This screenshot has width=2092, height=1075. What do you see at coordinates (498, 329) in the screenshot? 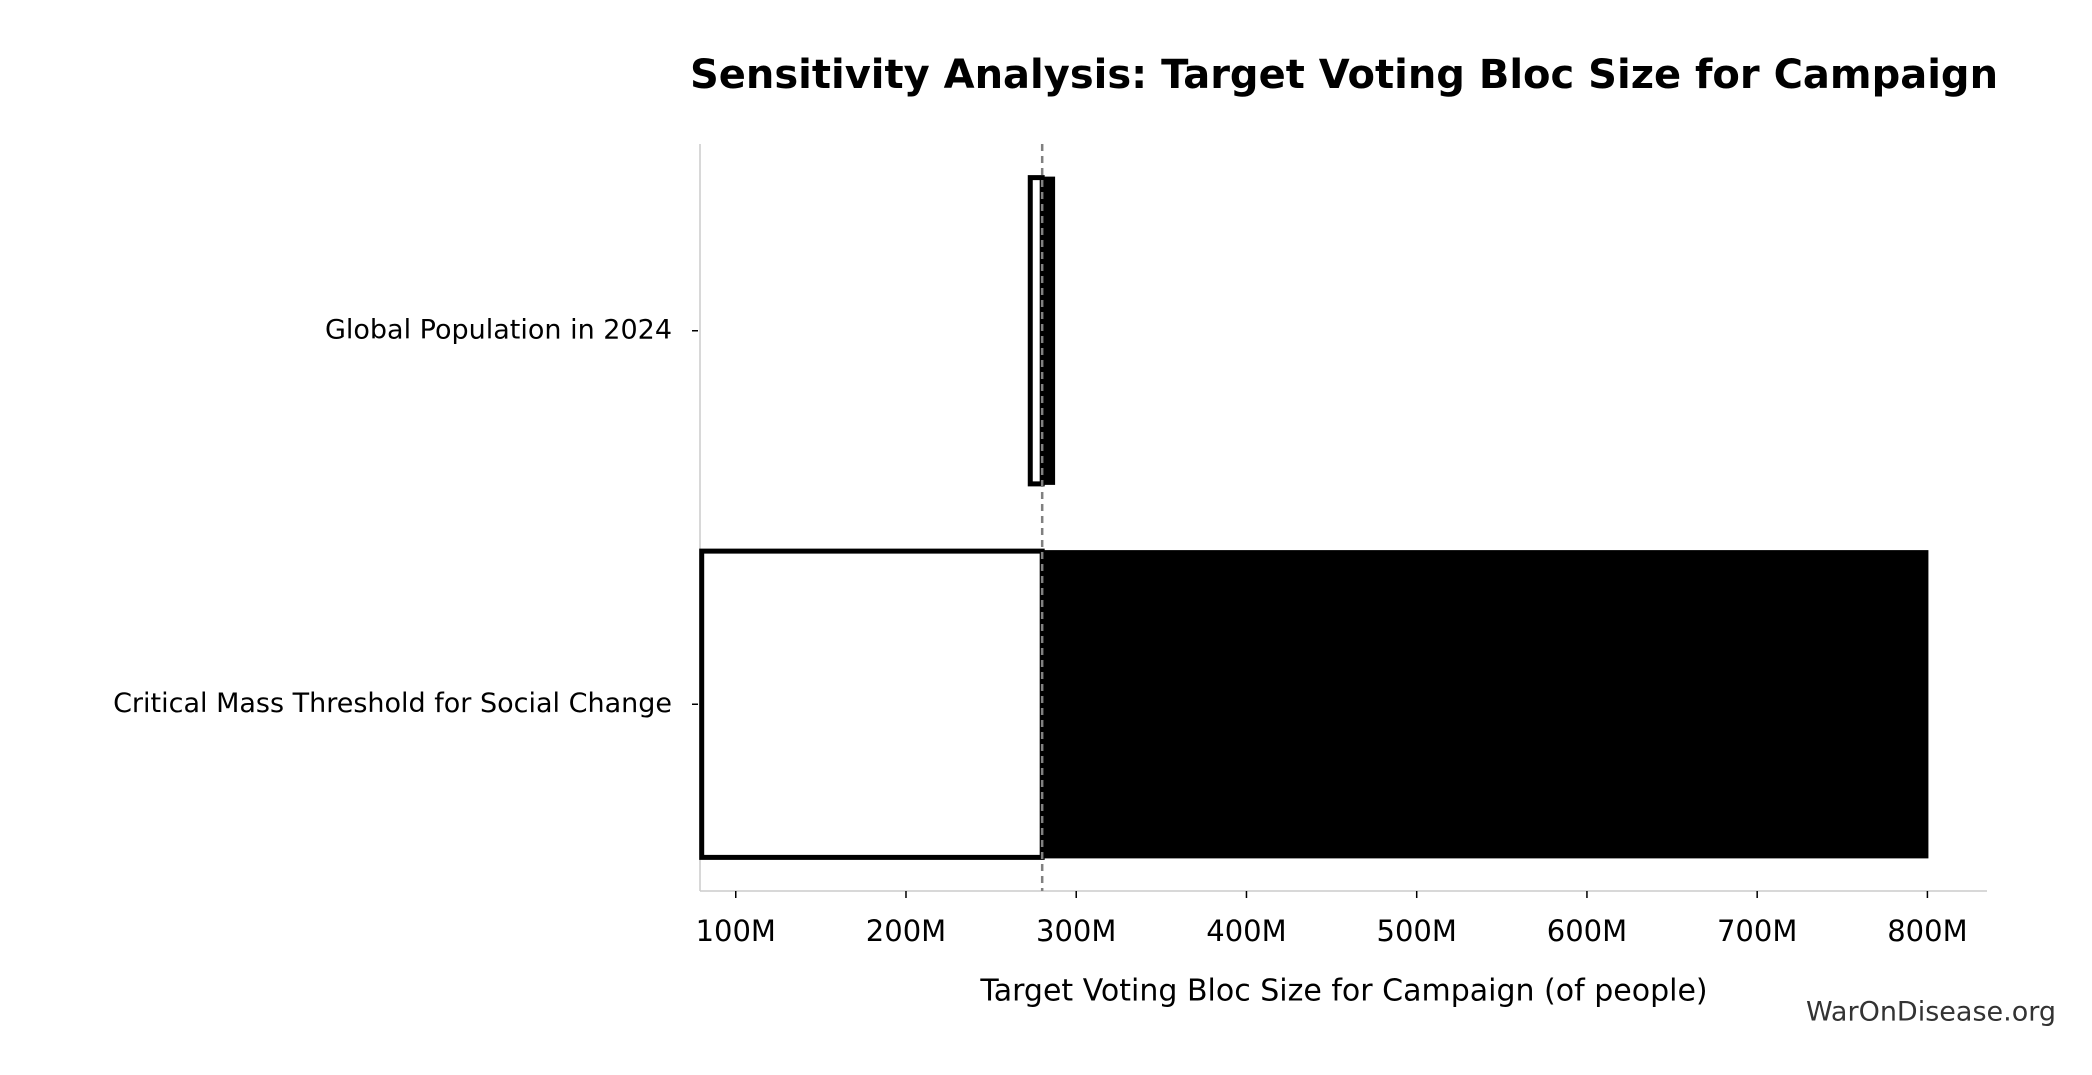
I see `y-tick-label: Global Population in 2024` at bounding box center [498, 329].